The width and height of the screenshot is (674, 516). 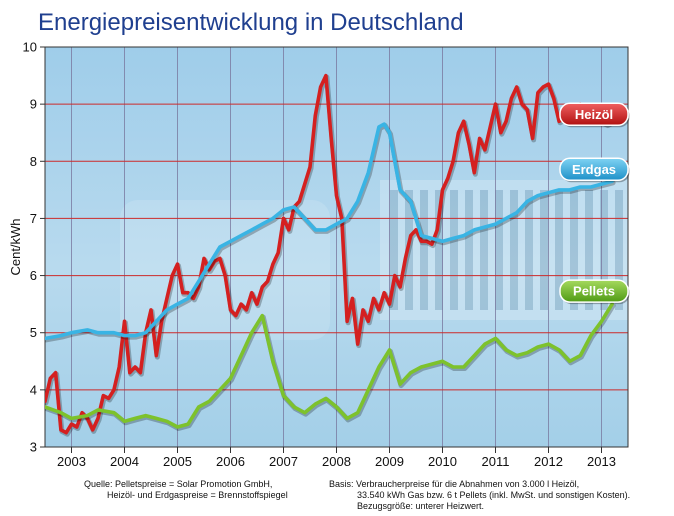 I want to click on y-axis-label: Cent/kWh, so click(x=15, y=246).